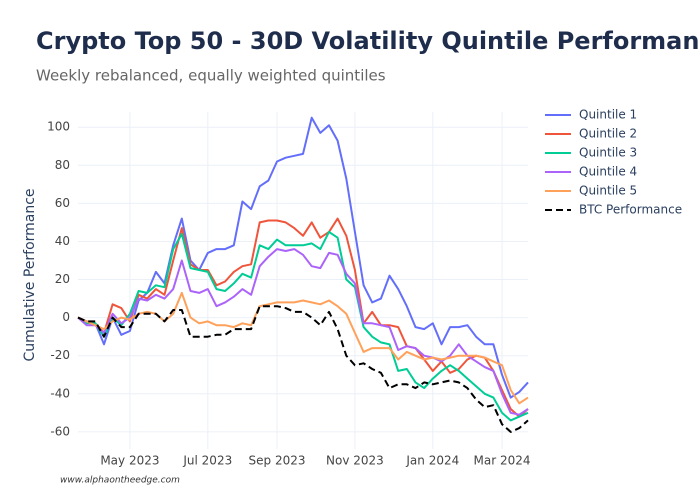 The height and width of the screenshot is (500, 700). What do you see at coordinates (62, 165) in the screenshot?
I see `y-tick-label: 80` at bounding box center [62, 165].